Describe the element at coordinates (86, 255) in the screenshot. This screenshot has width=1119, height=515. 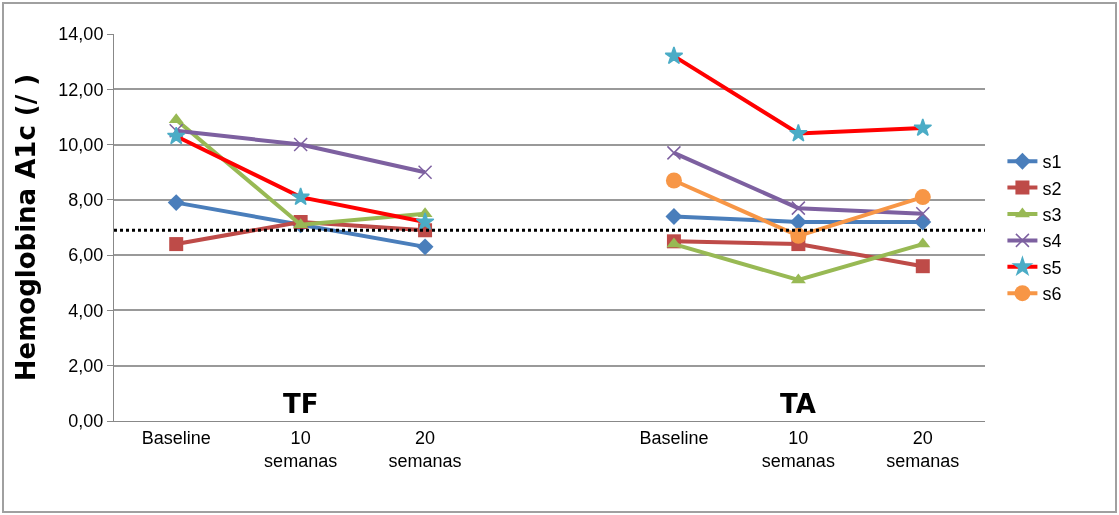
I see `y-tick-label: 6,00` at that location.